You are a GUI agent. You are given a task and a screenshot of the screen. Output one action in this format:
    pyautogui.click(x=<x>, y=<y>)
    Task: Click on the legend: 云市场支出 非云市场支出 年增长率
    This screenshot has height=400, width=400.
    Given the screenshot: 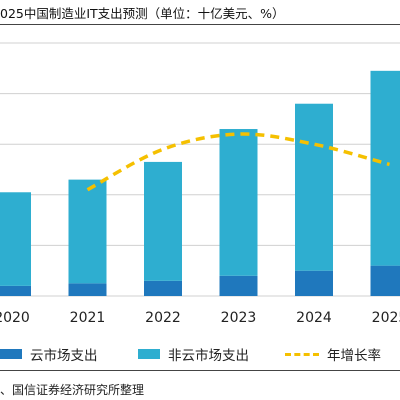 What is the action you would take?
    pyautogui.click(x=200, y=354)
    